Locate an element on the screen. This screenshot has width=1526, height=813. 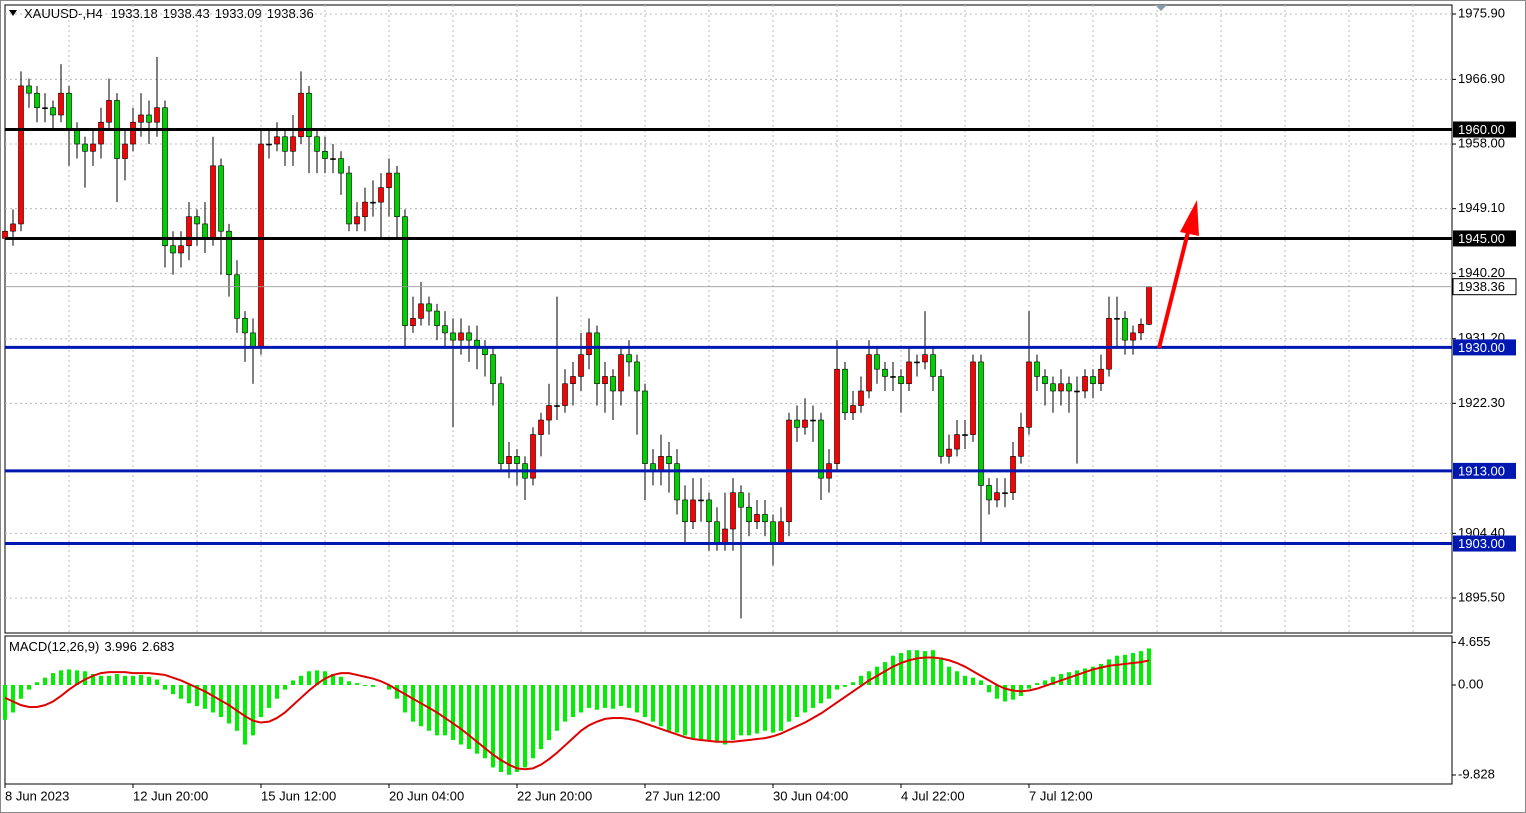
y-tick-label: 1958.00 is located at coordinates (1481, 142).